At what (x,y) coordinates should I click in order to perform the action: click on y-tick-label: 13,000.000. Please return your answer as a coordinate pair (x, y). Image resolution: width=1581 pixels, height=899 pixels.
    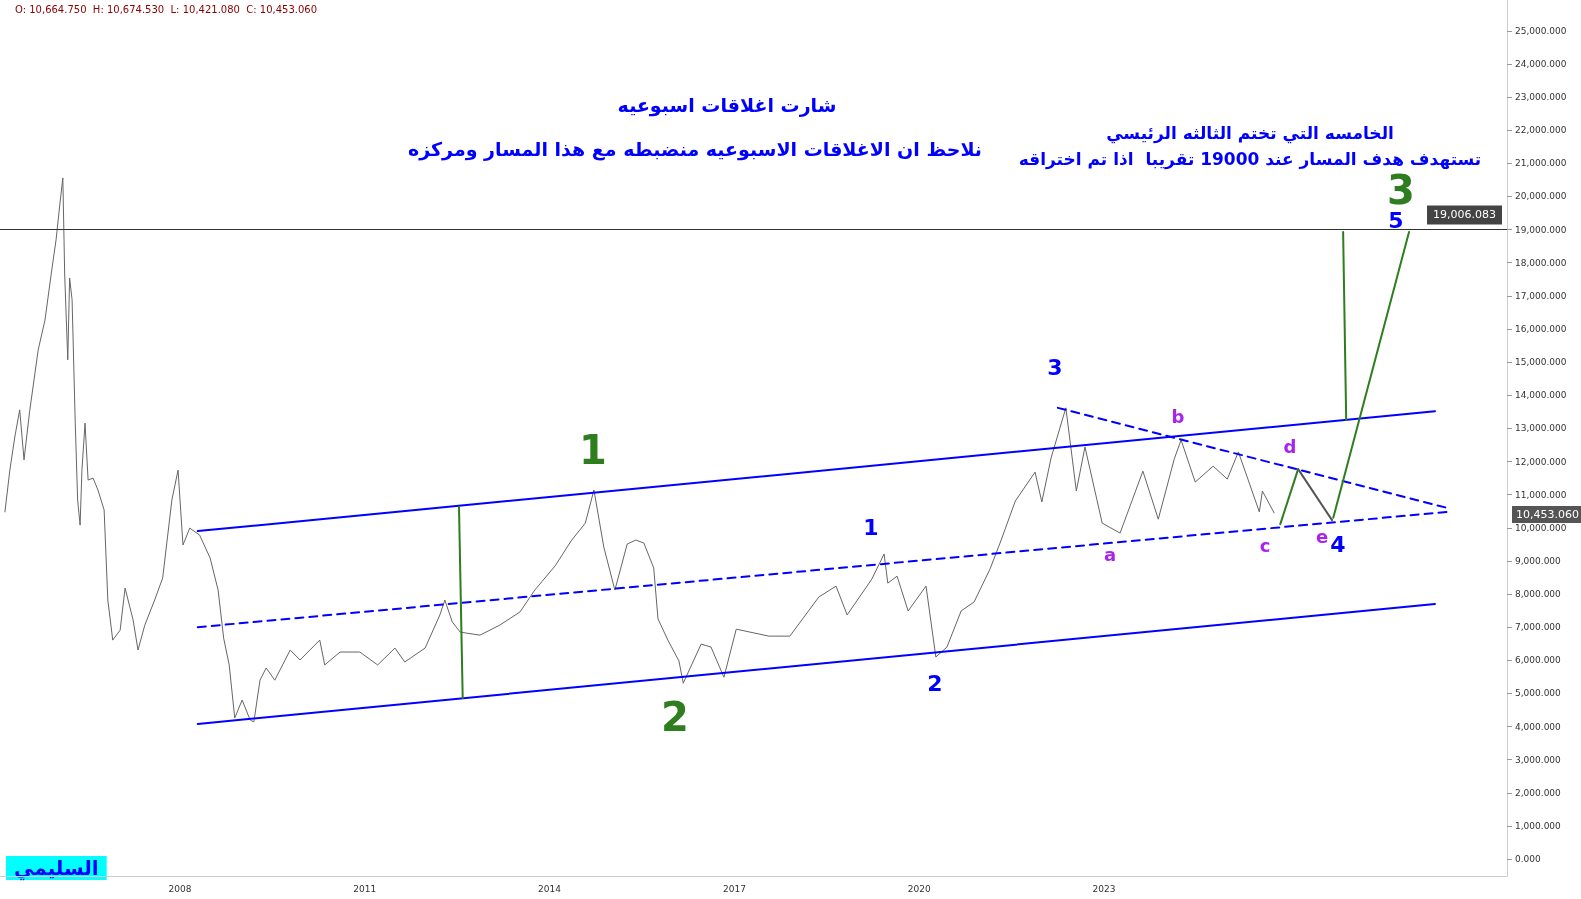
    Looking at the image, I should click on (1541, 428).